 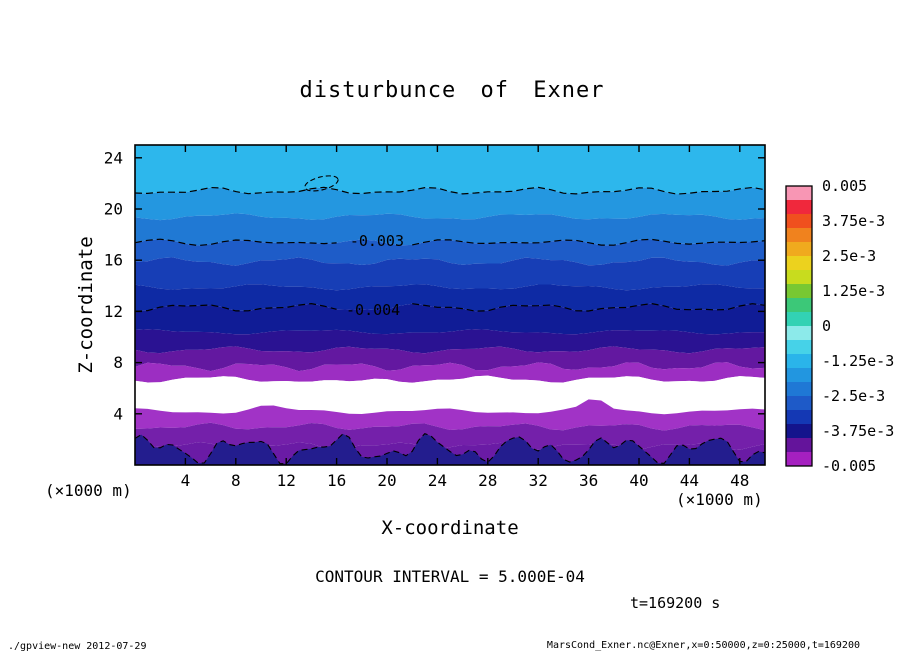 What do you see at coordinates (487, 480) in the screenshot?
I see `x-tick-label: 28` at bounding box center [487, 480].